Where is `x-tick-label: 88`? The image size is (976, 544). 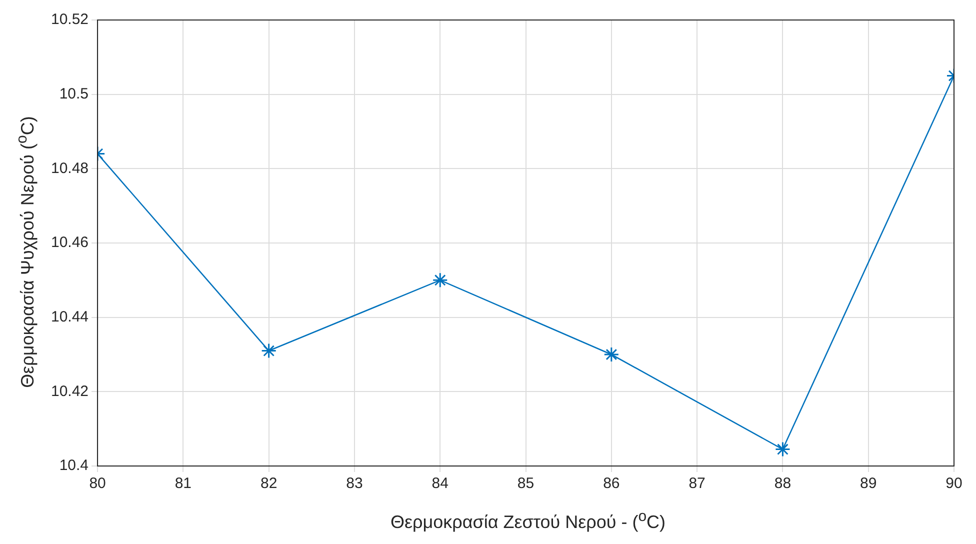 x-tick-label: 88 is located at coordinates (783, 483).